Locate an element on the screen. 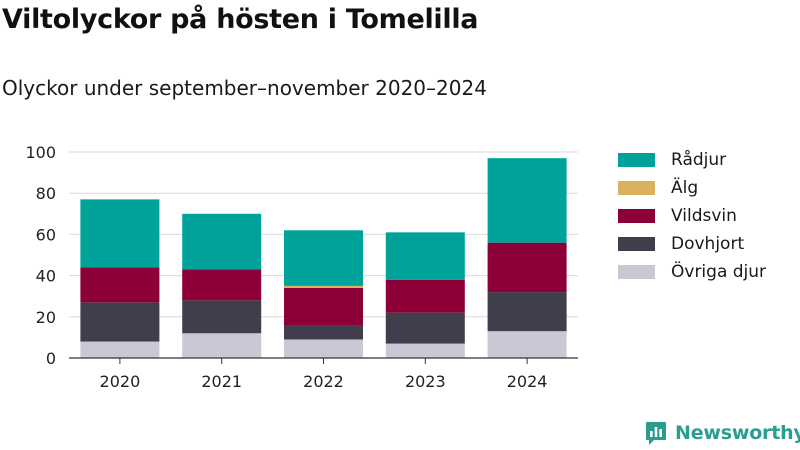  y-tick-label: 100 is located at coordinates (40, 152).